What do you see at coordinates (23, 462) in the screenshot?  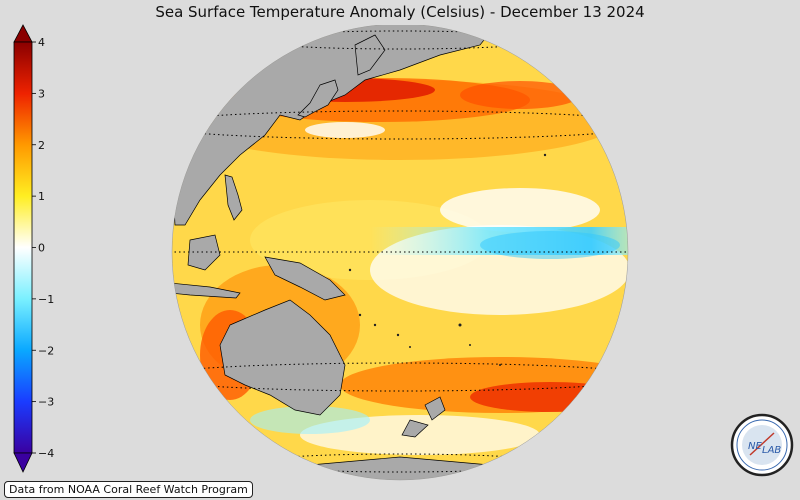 I see `colorbar-extend-bottom` at bounding box center [23, 462].